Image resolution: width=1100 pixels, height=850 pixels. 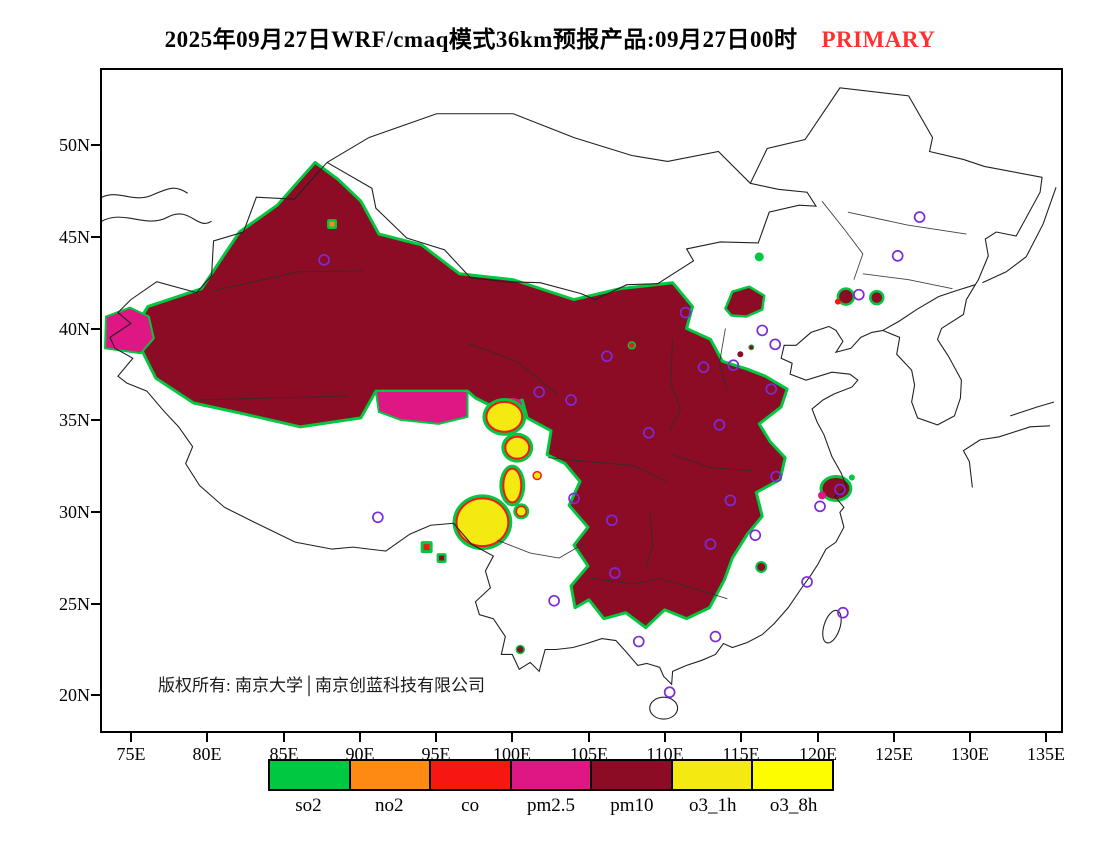 I want to click on legend-swatch-o3-8h, so click(x=793, y=775).